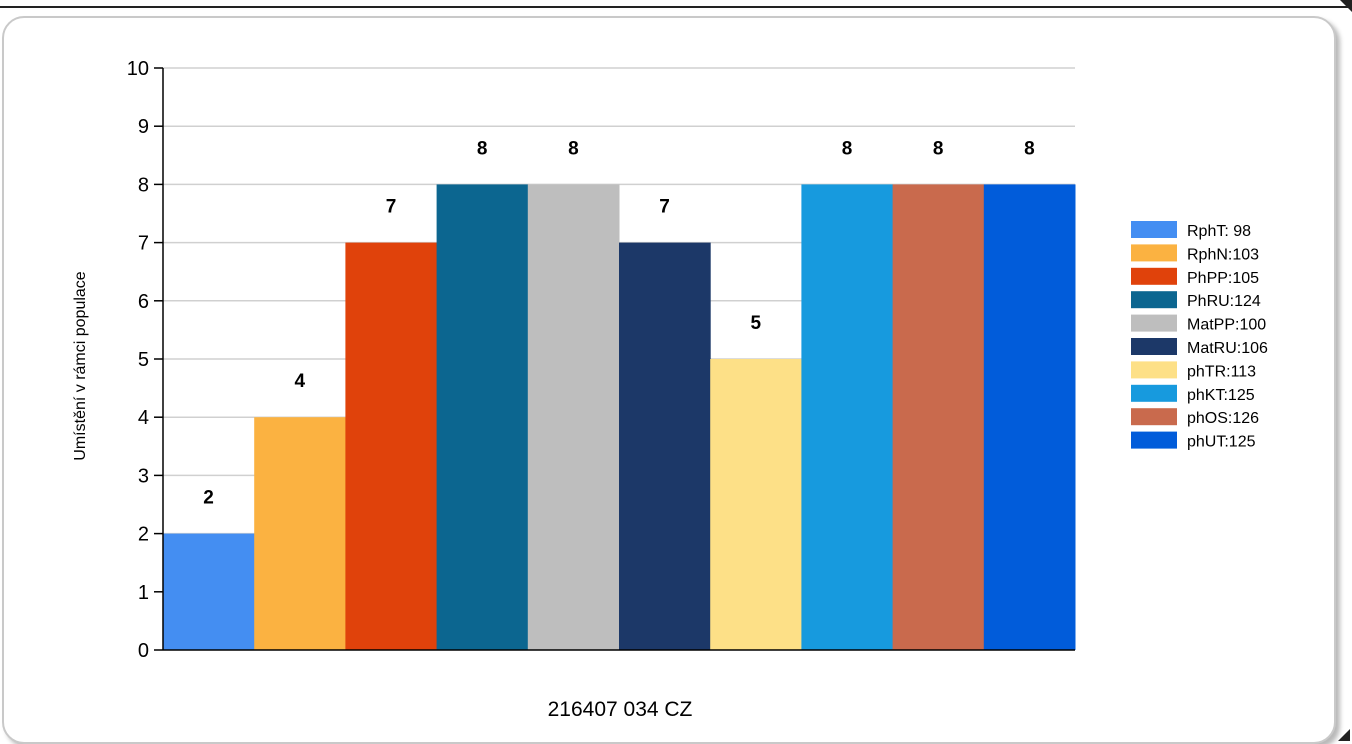  I want to click on y-tick-label: 5, so click(143, 360).